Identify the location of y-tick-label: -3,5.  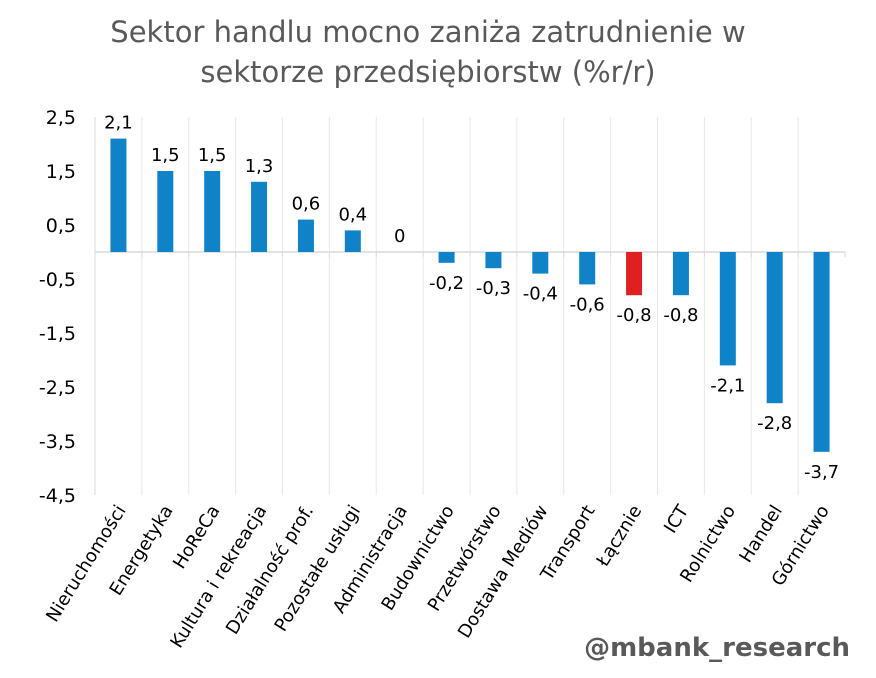
(57, 442).